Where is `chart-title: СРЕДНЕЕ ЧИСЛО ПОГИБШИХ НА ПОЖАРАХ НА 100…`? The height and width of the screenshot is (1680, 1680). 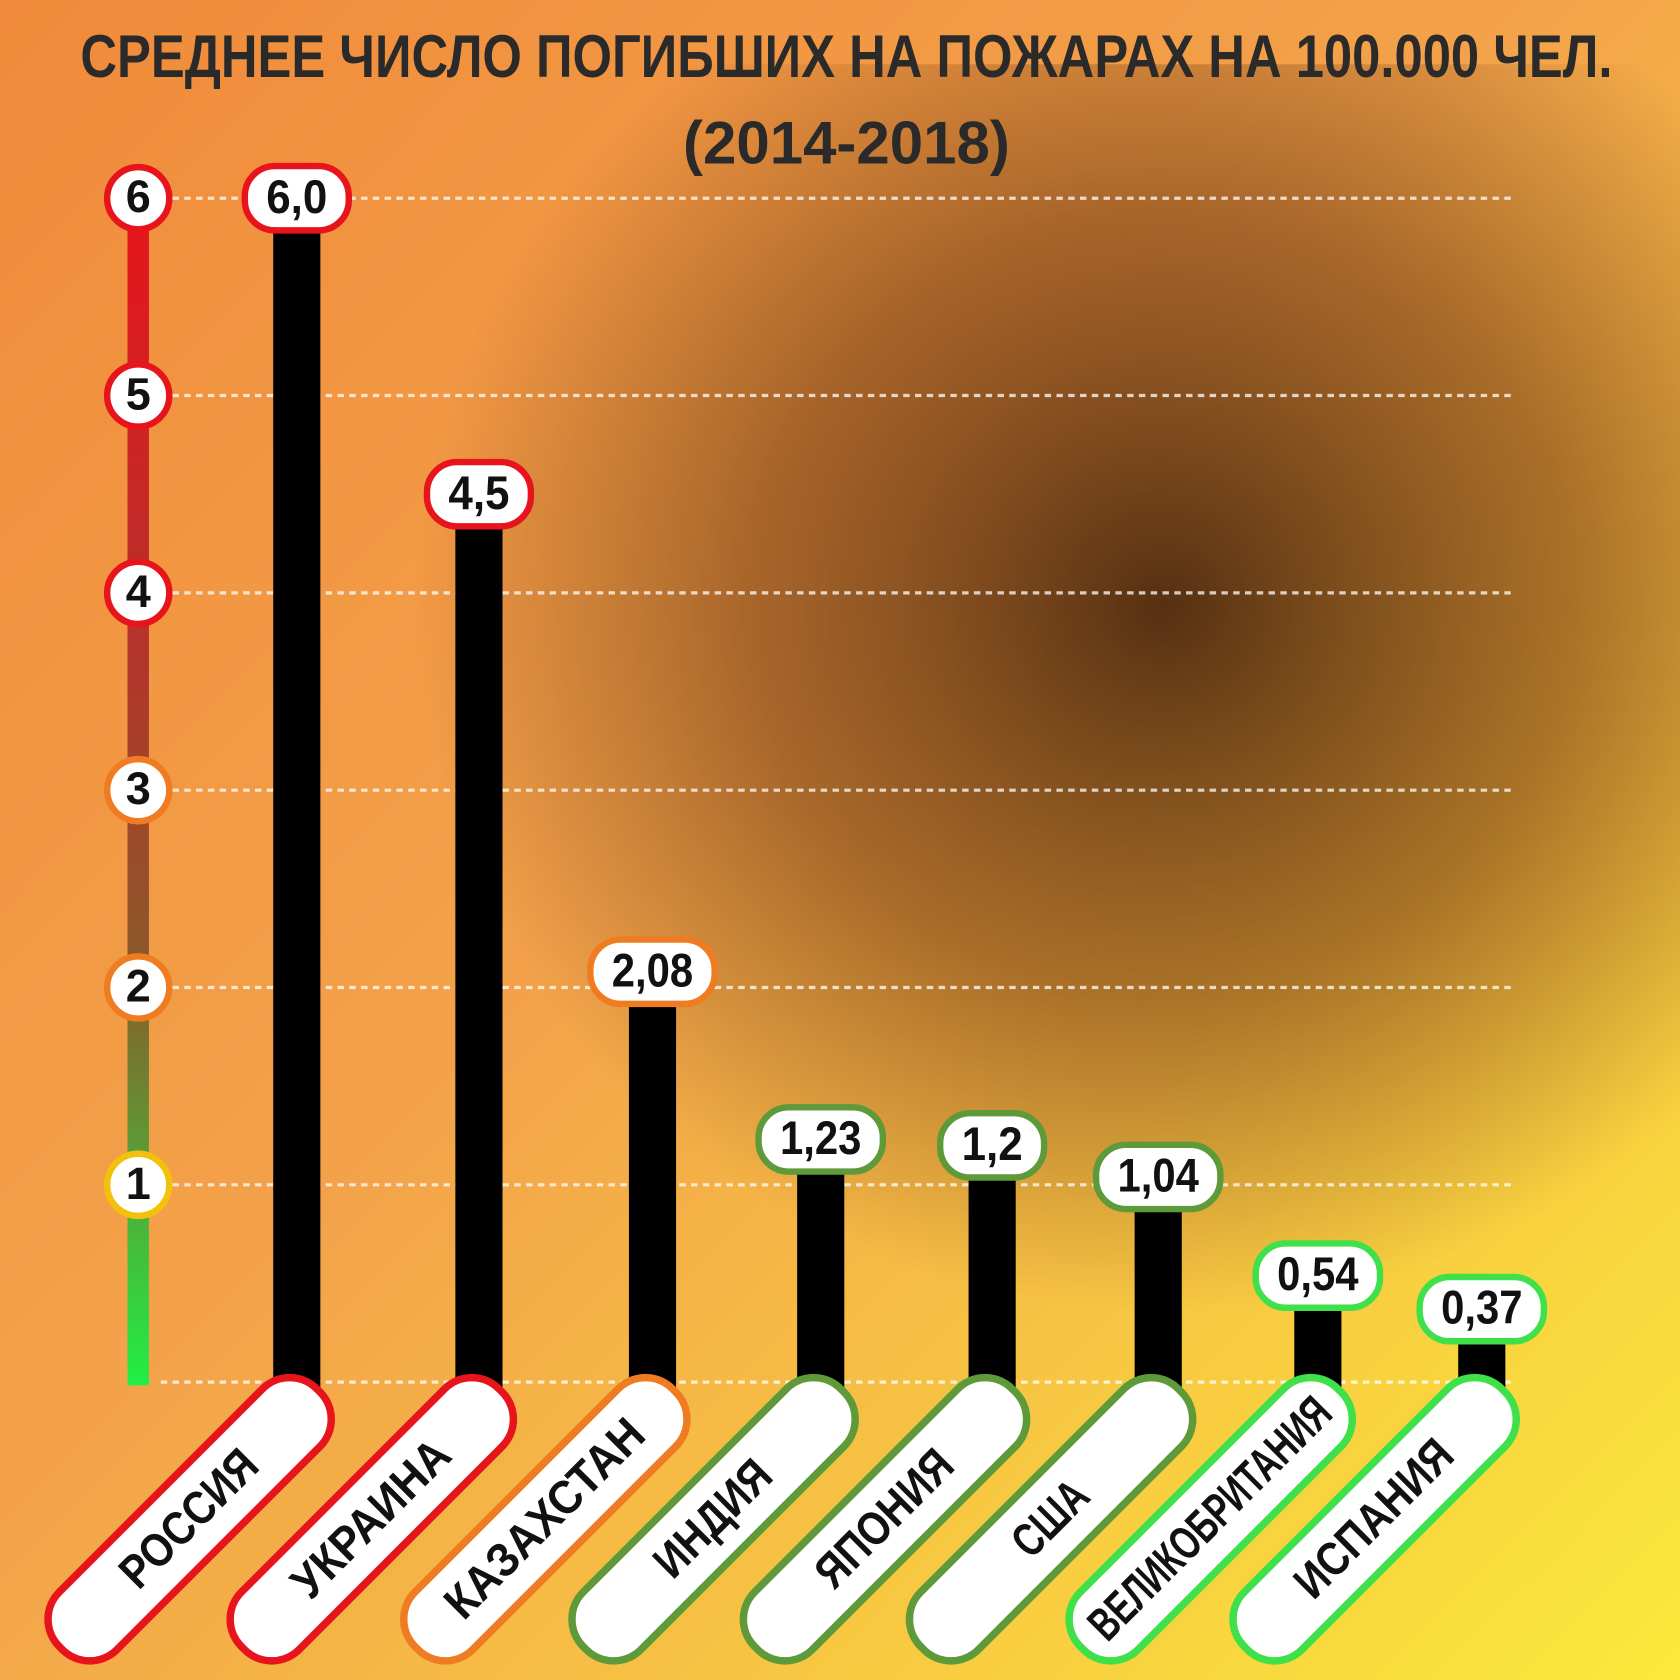 chart-title: СРЕДНЕЕ ЧИСЛО ПОГИБШИХ НА ПОЖАРАХ НА 100… is located at coordinates (846, 56).